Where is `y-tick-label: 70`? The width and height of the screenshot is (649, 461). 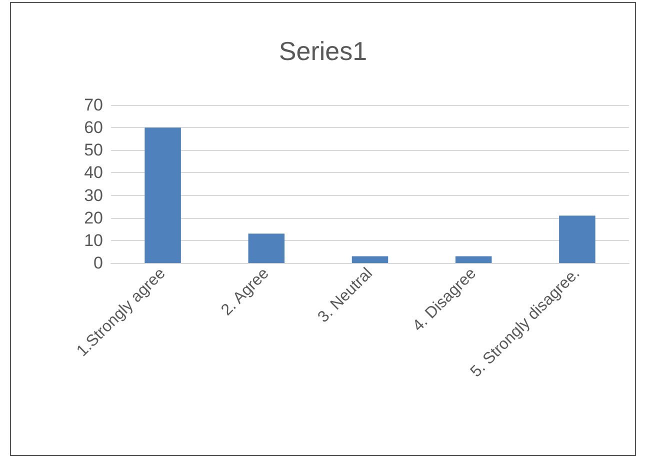
y-tick-label: 70 is located at coordinates (93, 105).